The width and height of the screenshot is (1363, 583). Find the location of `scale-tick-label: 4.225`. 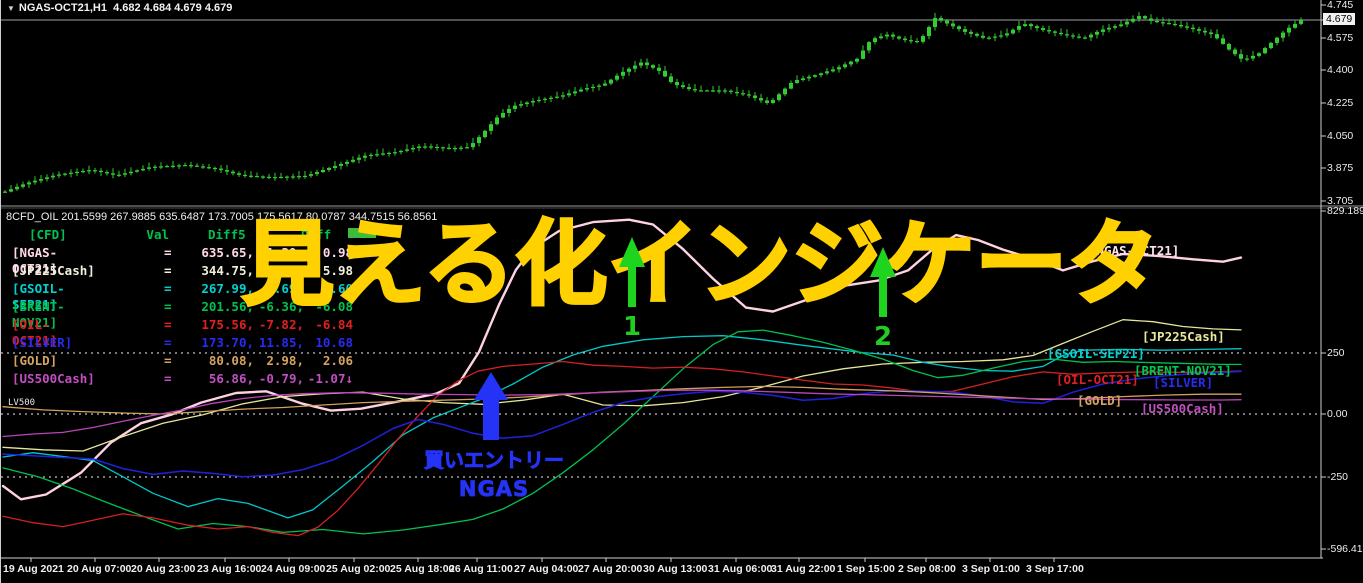

scale-tick-label: 4.225 is located at coordinates (1340, 103).